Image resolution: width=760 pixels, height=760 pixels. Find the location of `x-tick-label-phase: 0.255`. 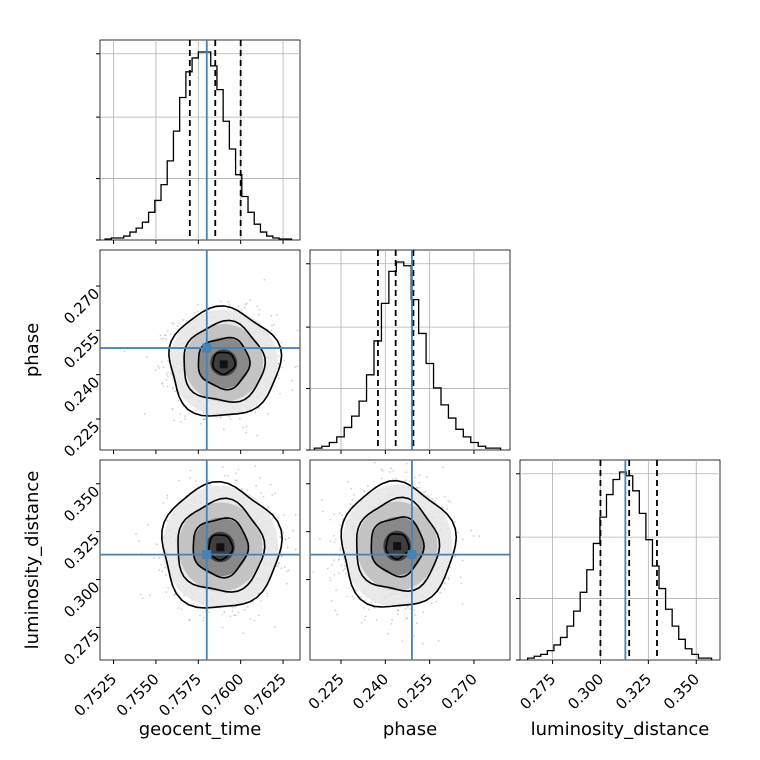

x-tick-label-phase: 0.255 is located at coordinates (414, 691).